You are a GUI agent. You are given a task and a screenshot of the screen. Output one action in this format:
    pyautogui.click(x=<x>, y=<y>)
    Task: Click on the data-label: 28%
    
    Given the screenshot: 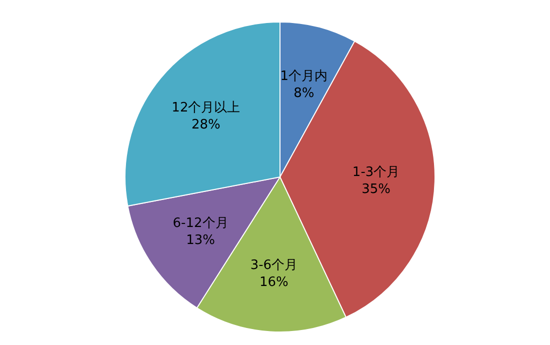 What is the action you would take?
    pyautogui.click(x=206, y=125)
    